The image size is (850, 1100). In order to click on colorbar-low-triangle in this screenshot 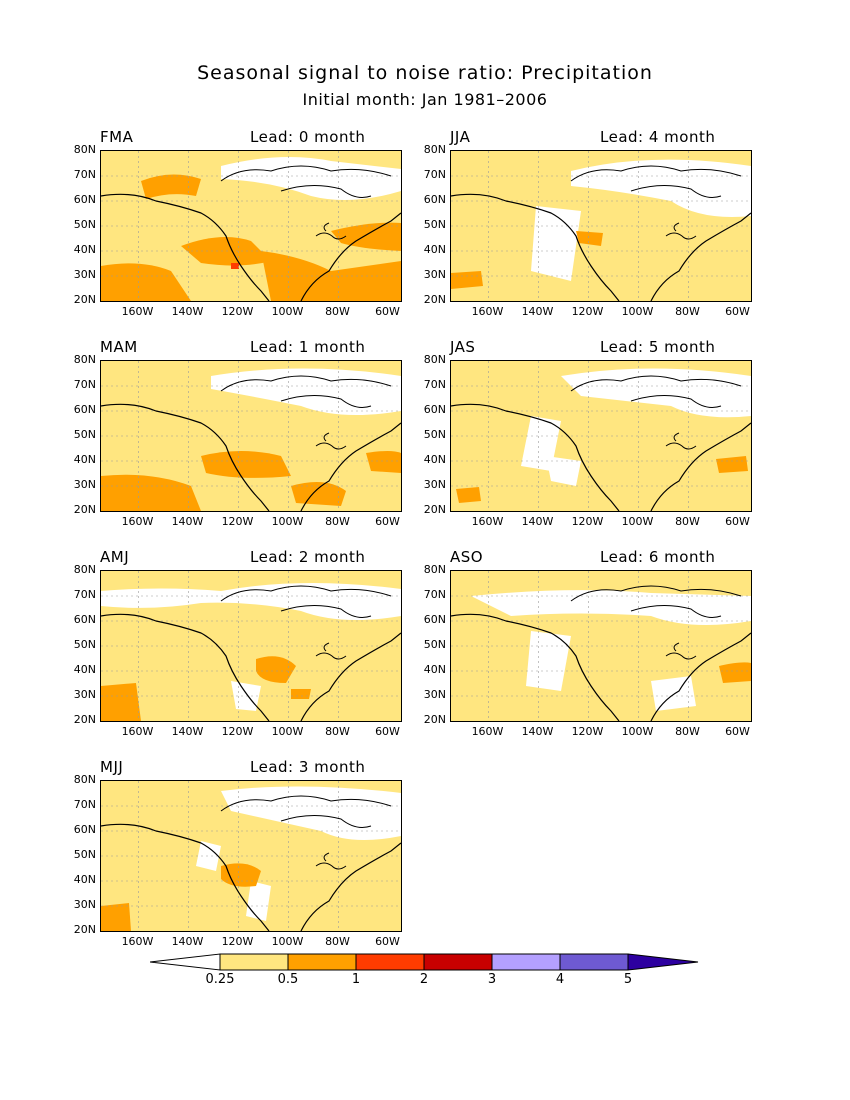, I will do `click(185, 962)`.